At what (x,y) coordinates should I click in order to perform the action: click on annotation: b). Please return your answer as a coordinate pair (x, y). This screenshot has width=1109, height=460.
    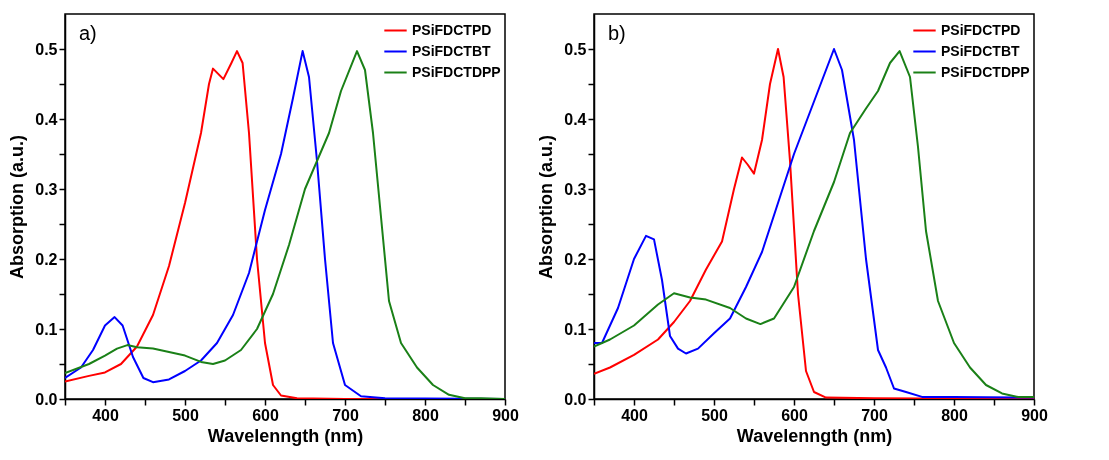
    Looking at the image, I should click on (617, 33).